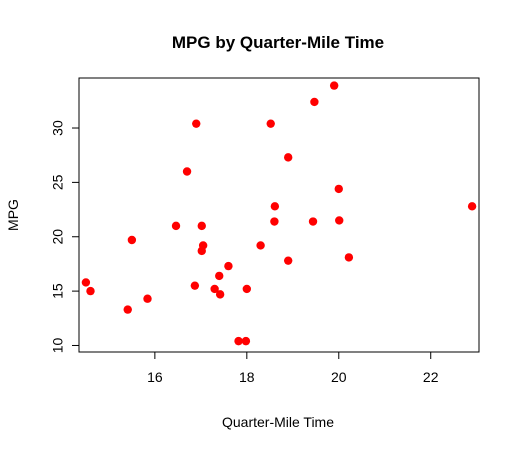  What do you see at coordinates (58, 182) in the screenshot?
I see `y-tick-label: 25` at bounding box center [58, 182].